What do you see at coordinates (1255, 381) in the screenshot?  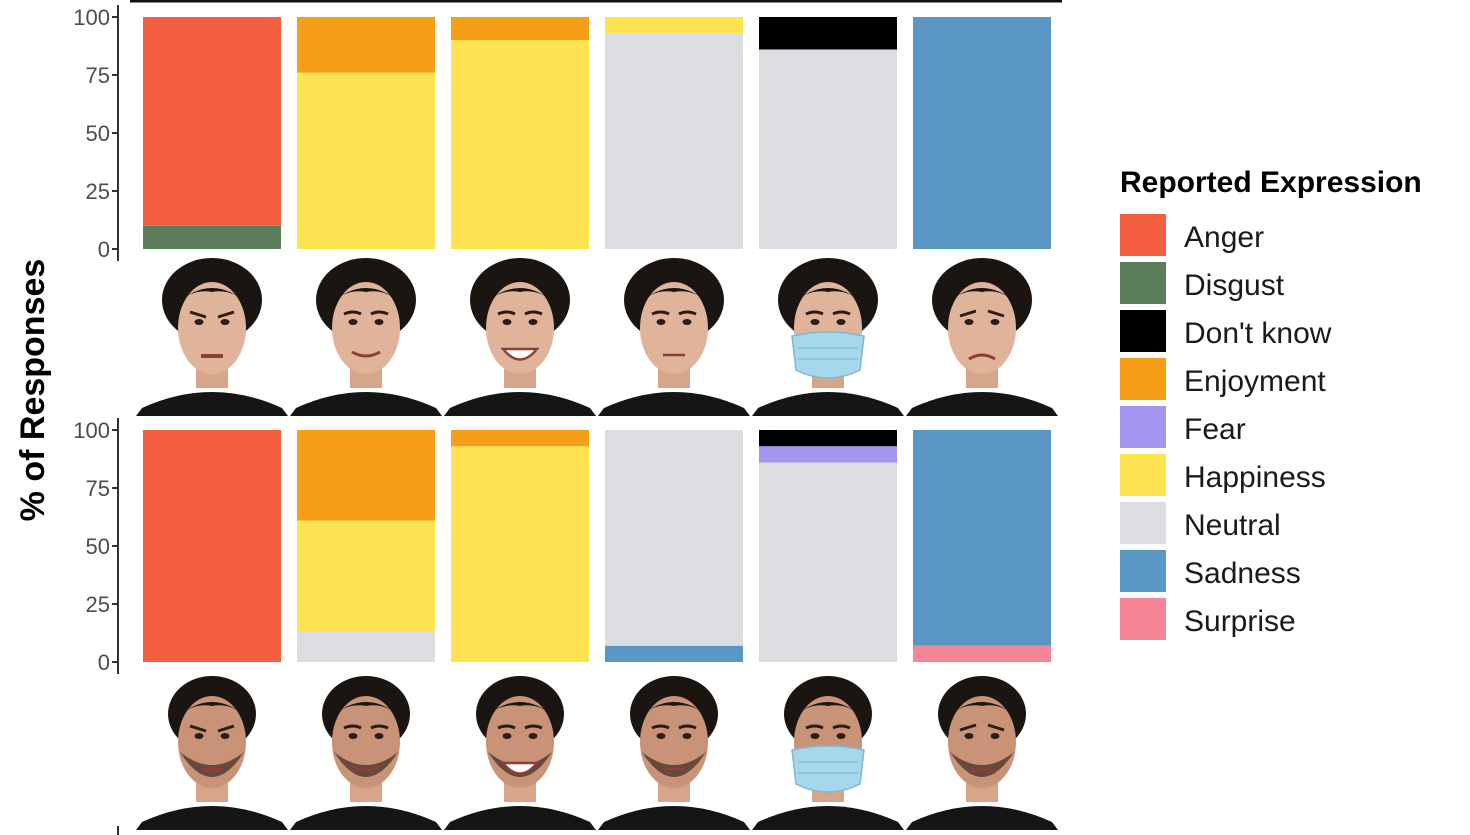 I see `legend-label: Enjoyment` at bounding box center [1255, 381].